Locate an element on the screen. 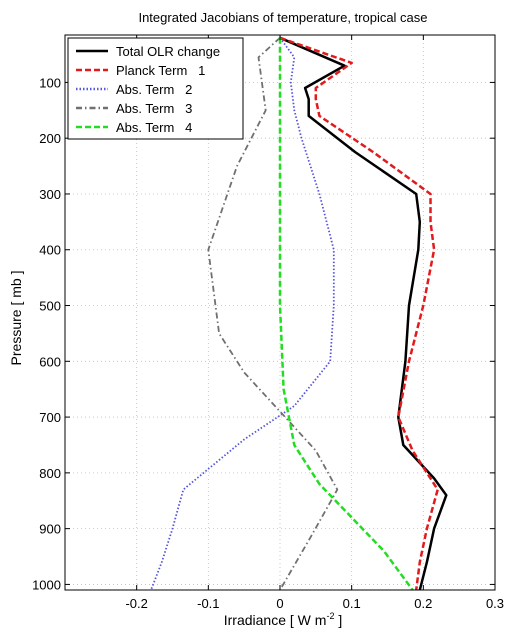  y-tick-label: 400 is located at coordinates (50, 250).